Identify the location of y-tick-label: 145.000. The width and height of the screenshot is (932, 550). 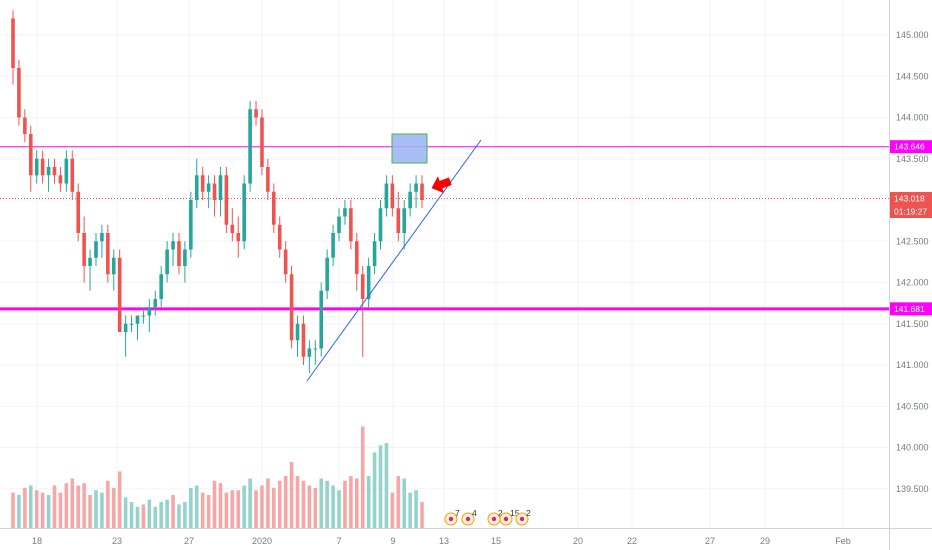
(912, 35).